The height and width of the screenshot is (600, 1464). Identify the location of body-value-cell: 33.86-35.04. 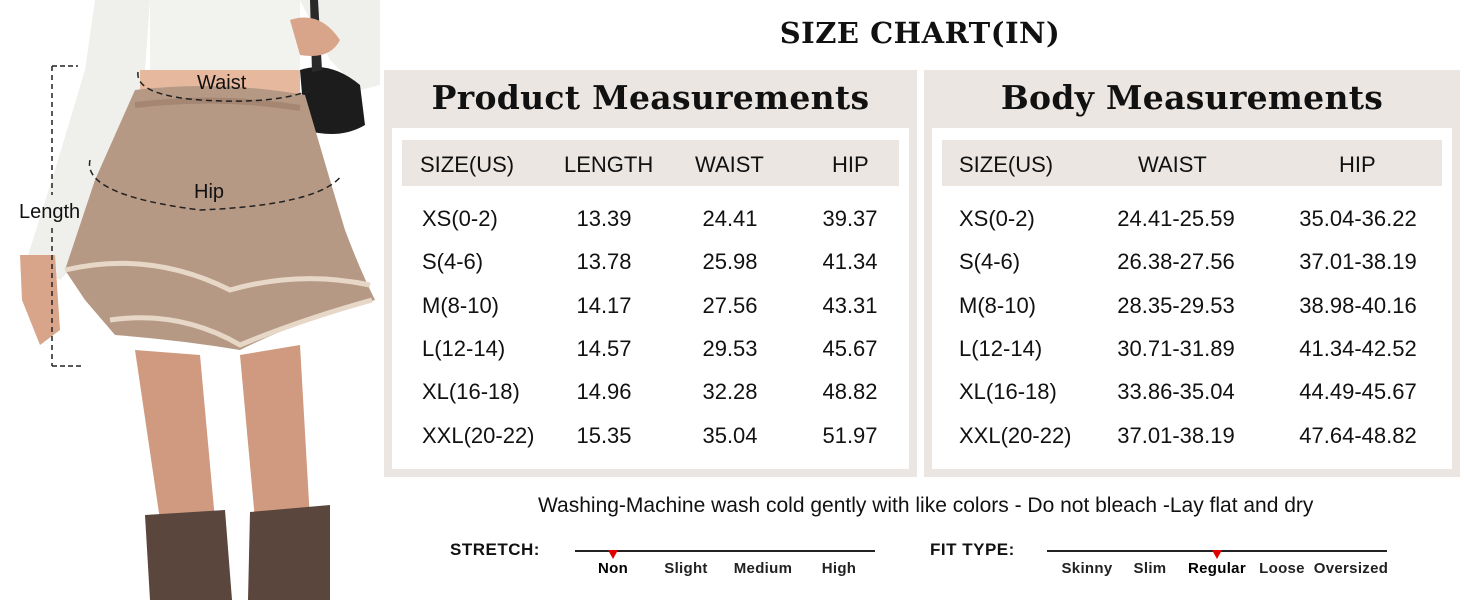
(1176, 392).